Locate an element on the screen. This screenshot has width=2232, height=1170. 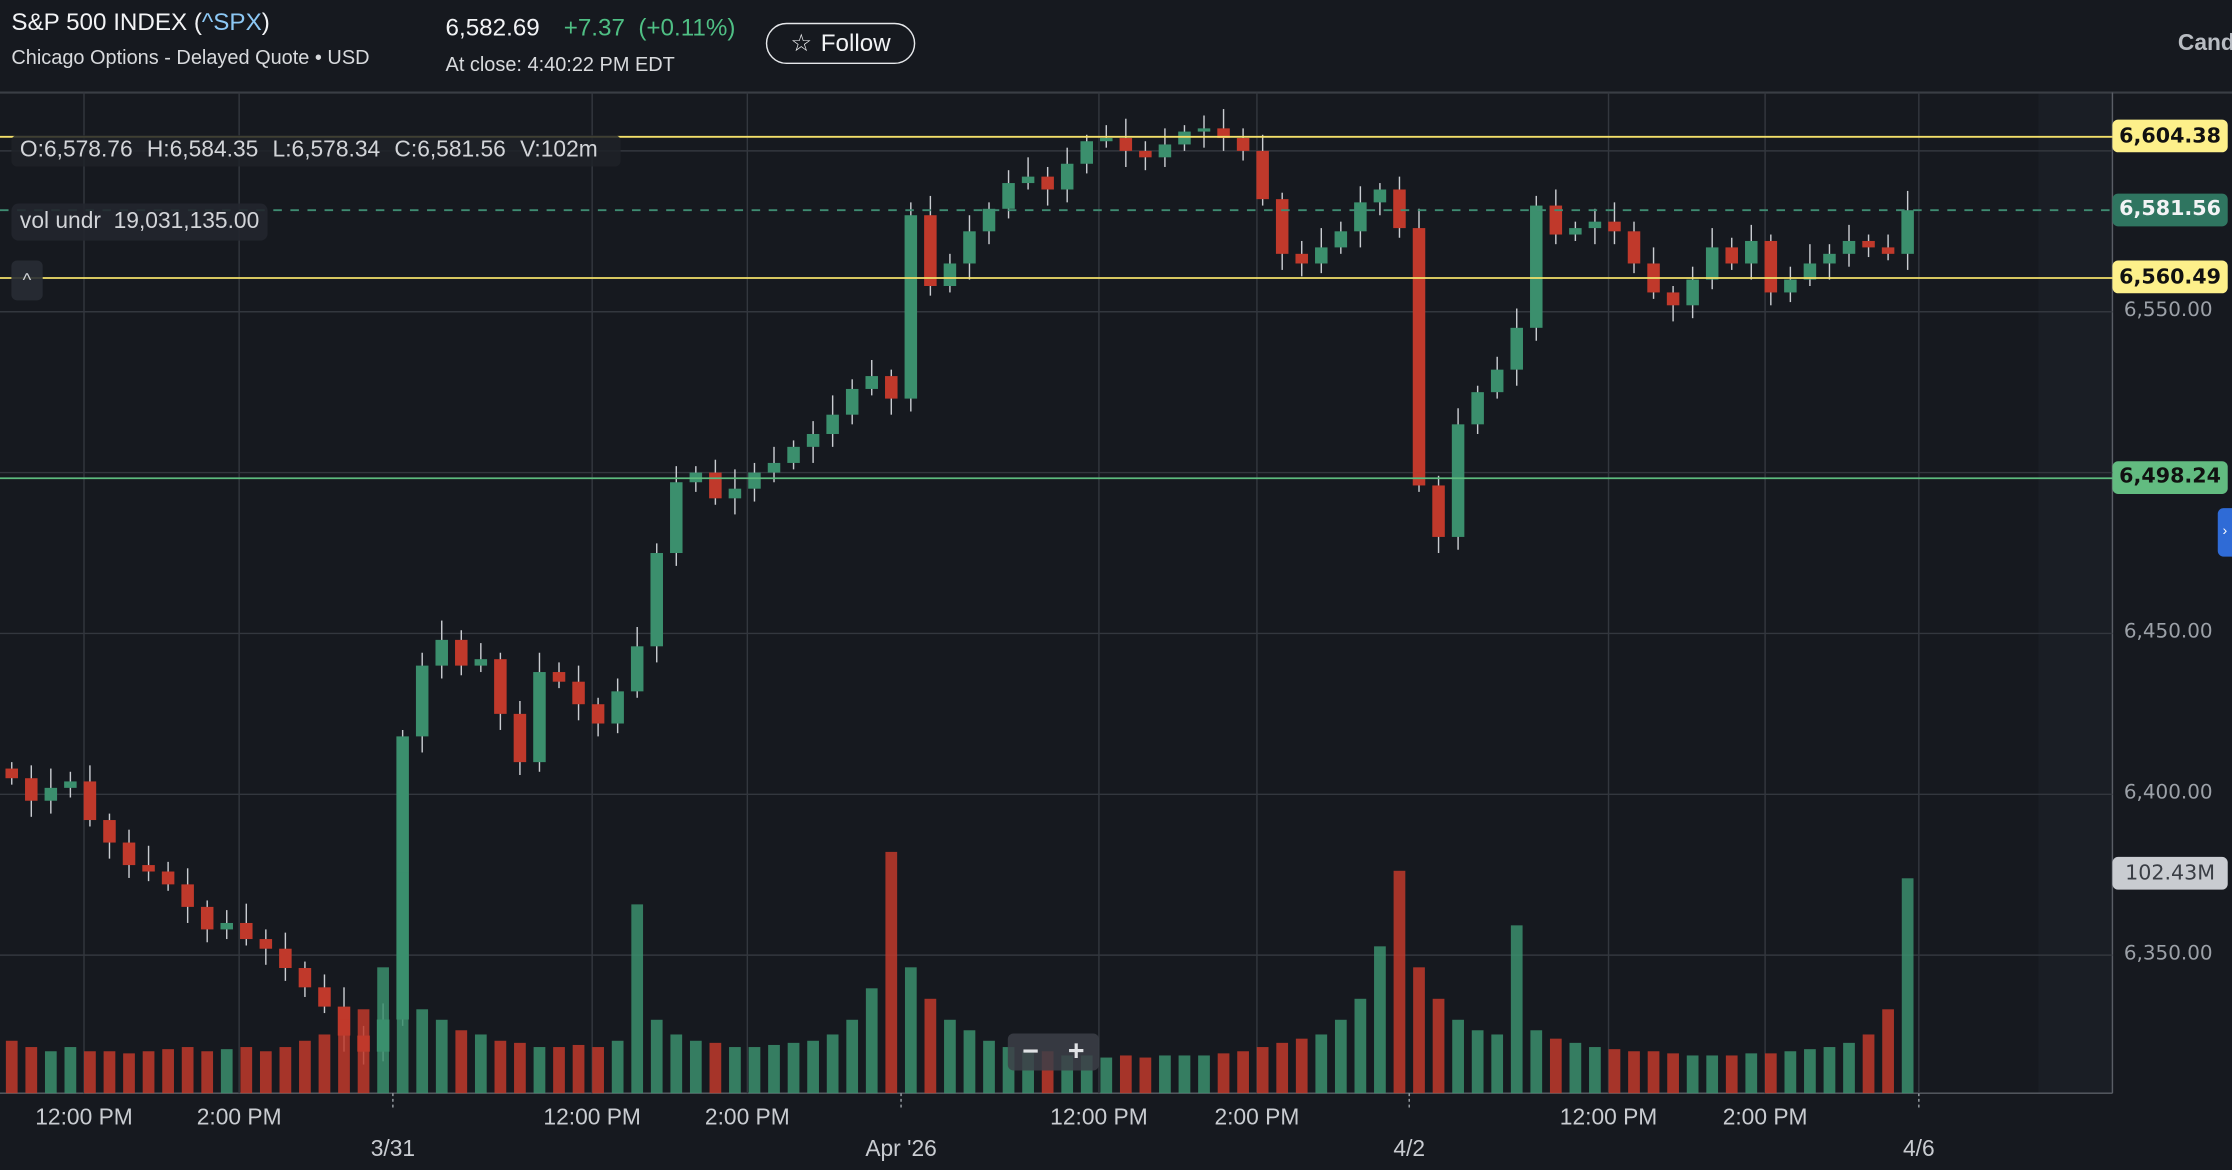
collapse-legend-button: ^ is located at coordinates (27, 280).